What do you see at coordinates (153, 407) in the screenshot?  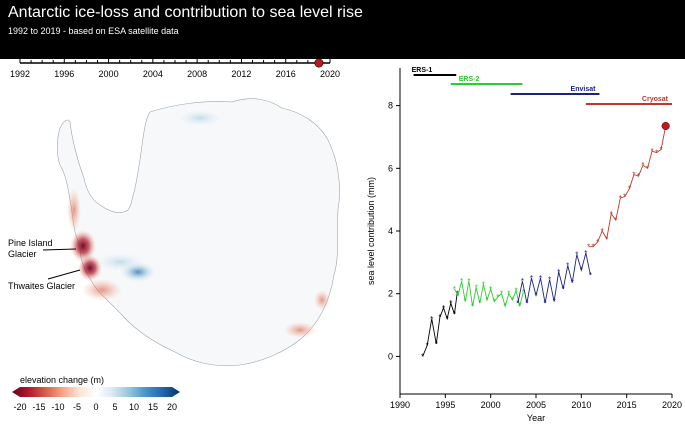 I see `colorbar-tick-label: 15` at bounding box center [153, 407].